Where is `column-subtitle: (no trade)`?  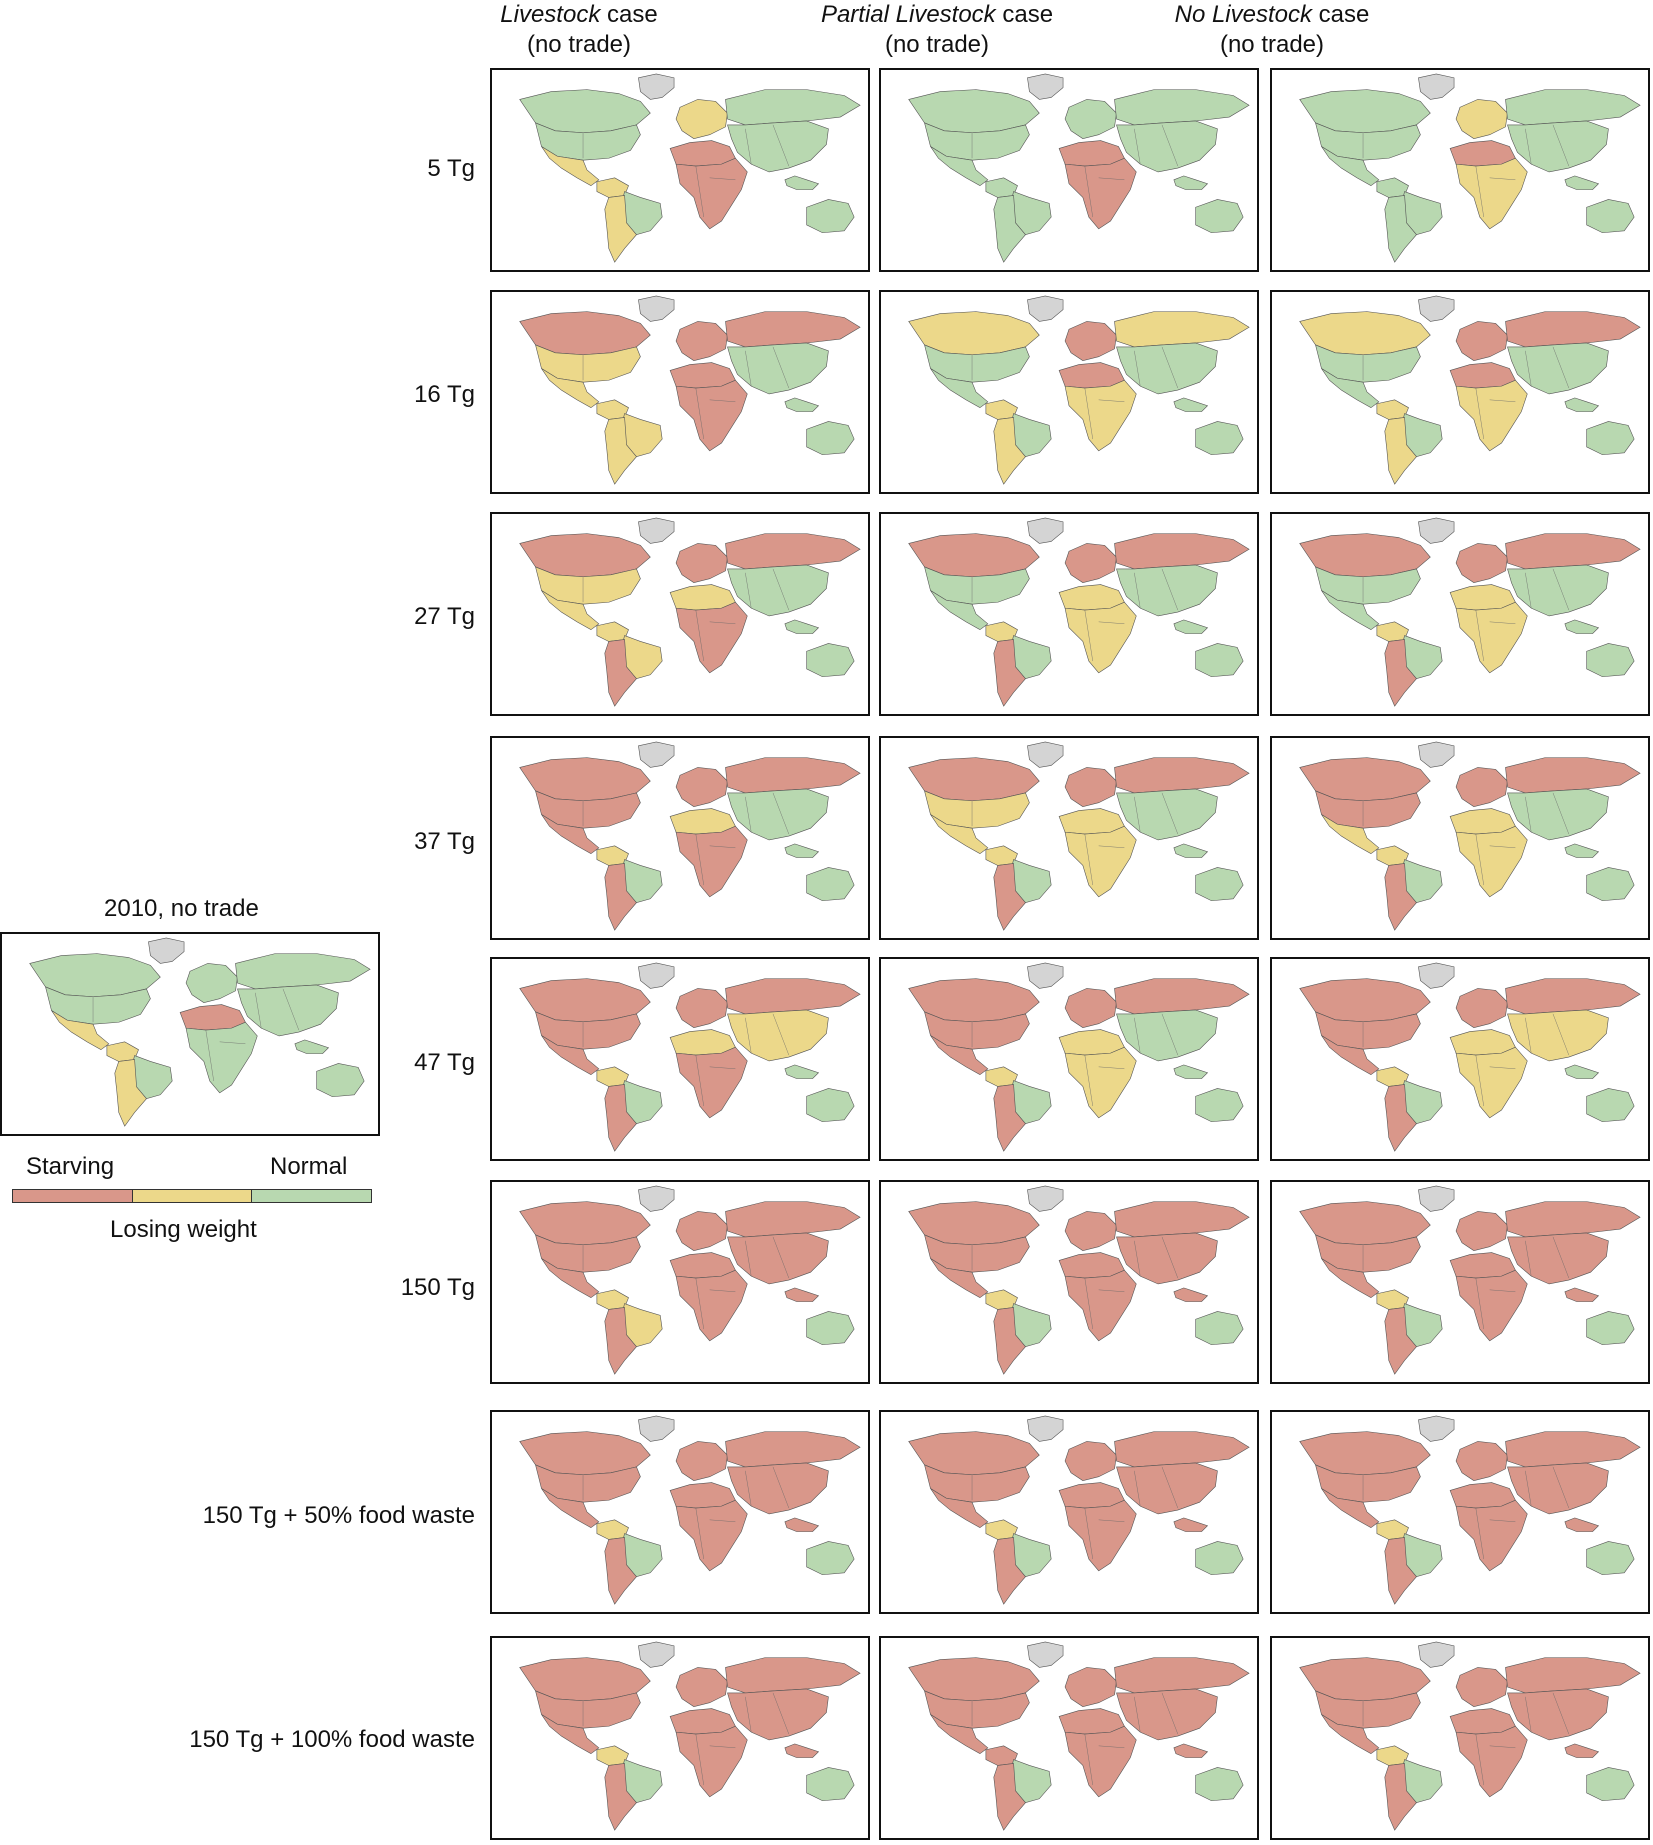
column-subtitle: (no trade) is located at coordinates (579, 44).